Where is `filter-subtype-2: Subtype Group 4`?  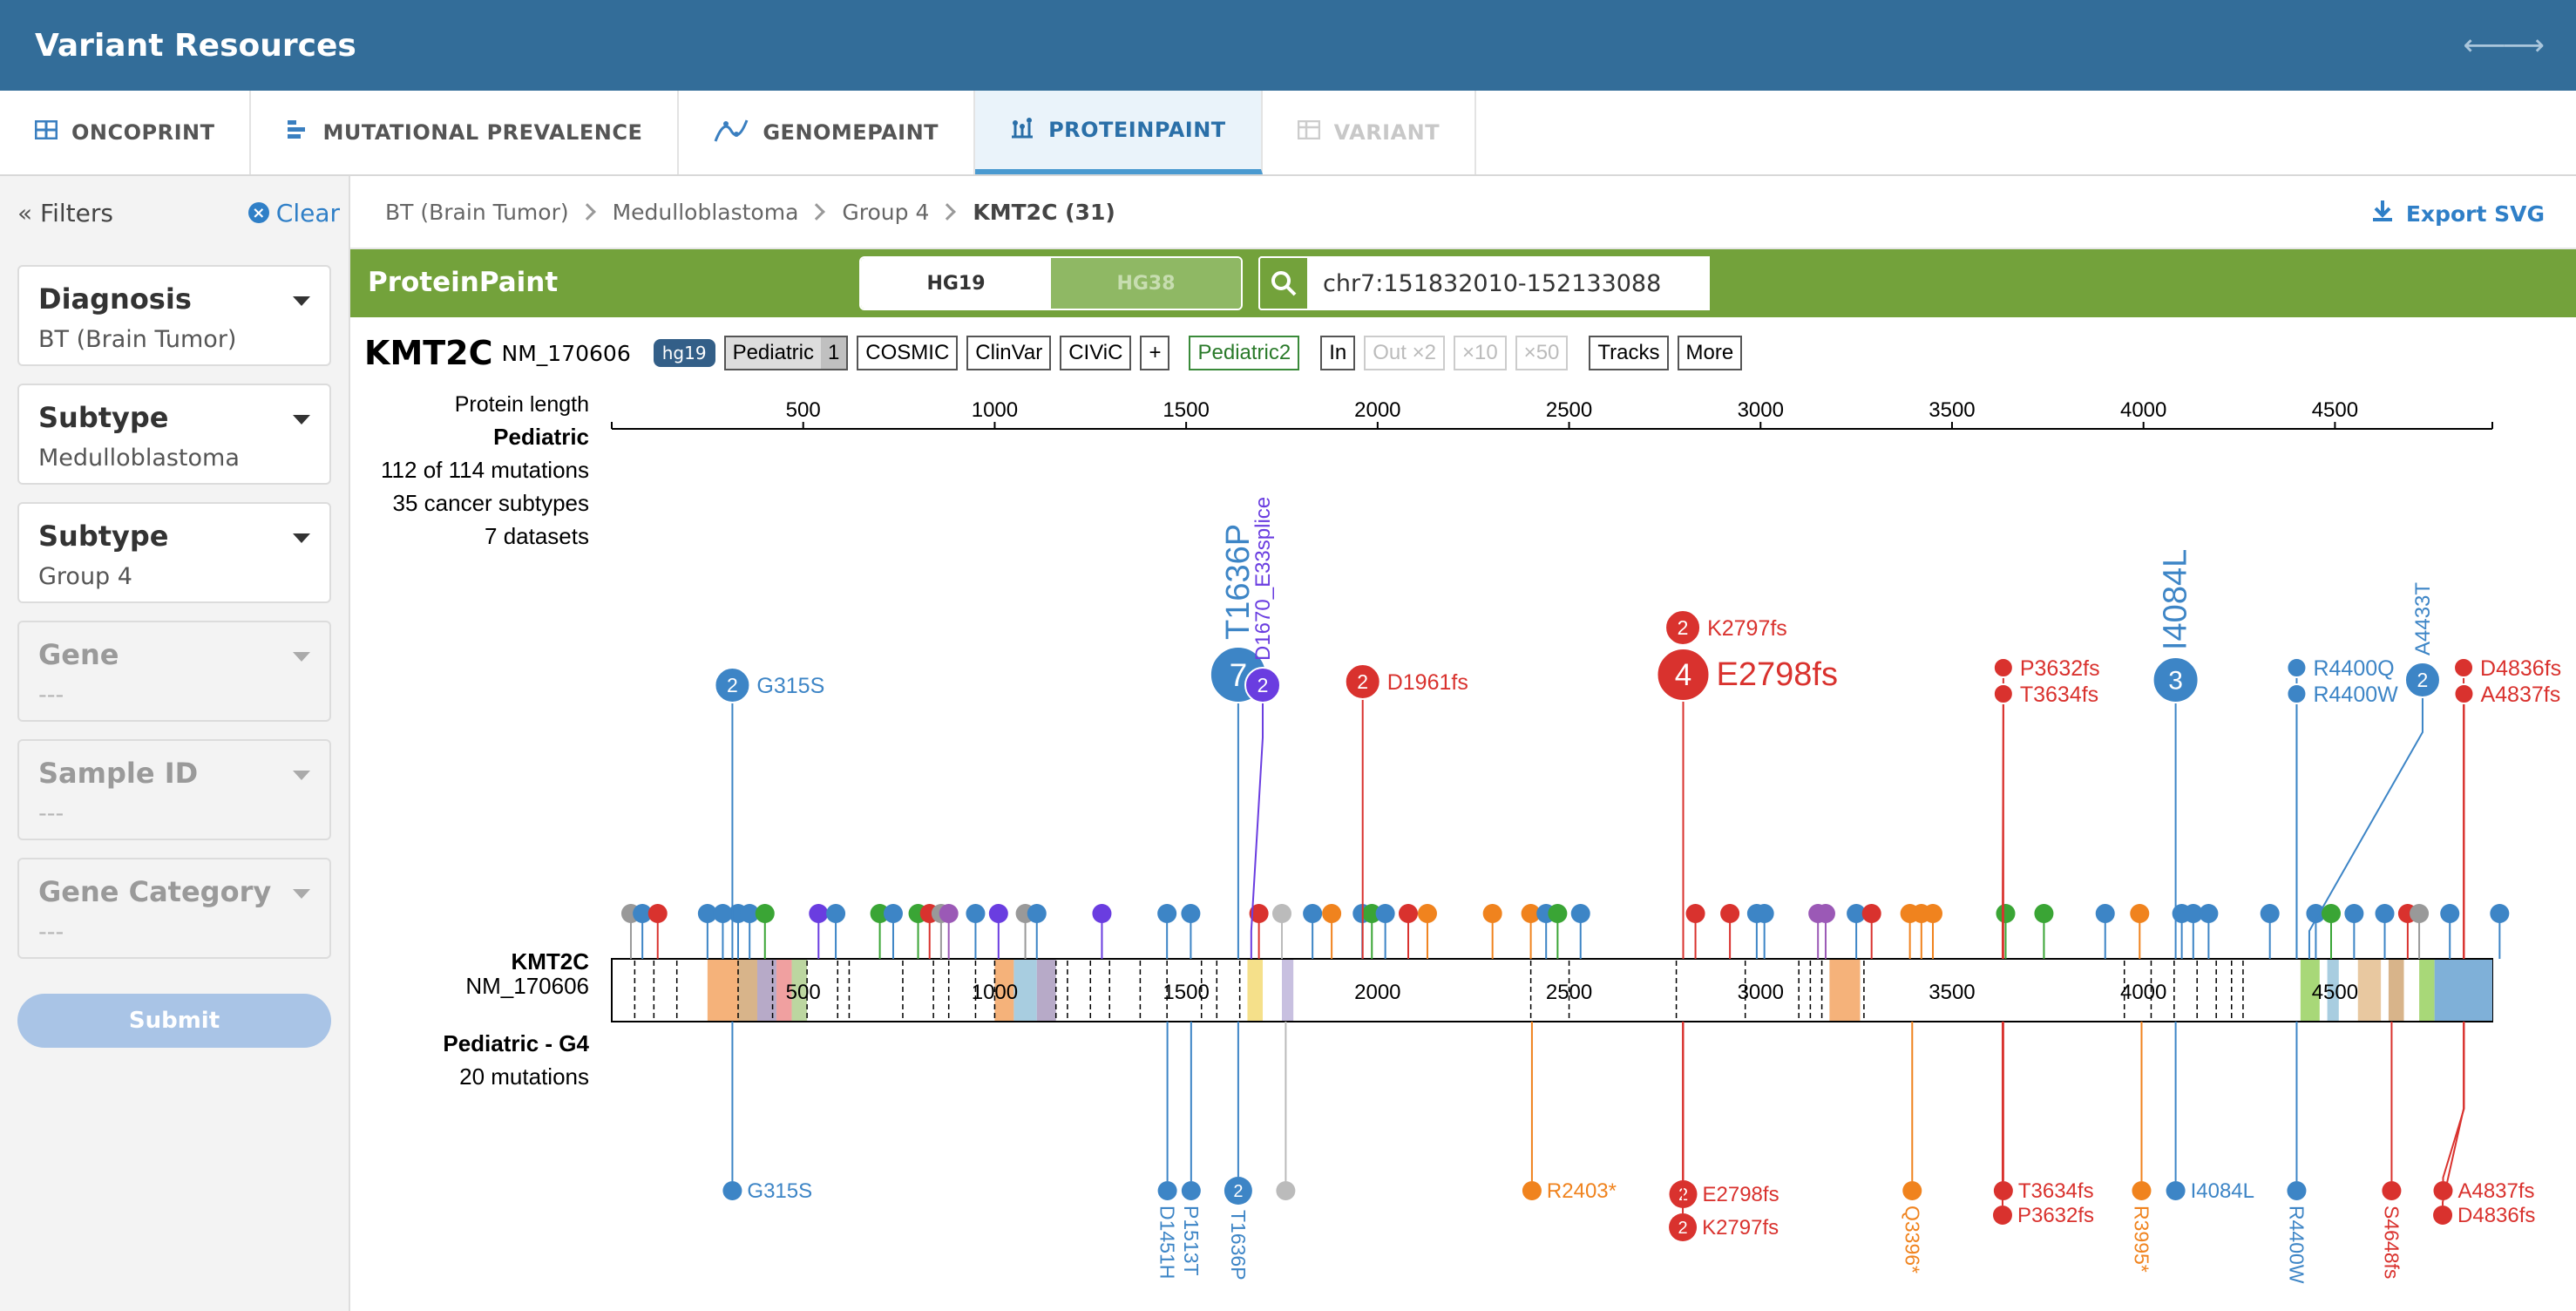
filter-subtype-2: Subtype Group 4 is located at coordinates (174, 553).